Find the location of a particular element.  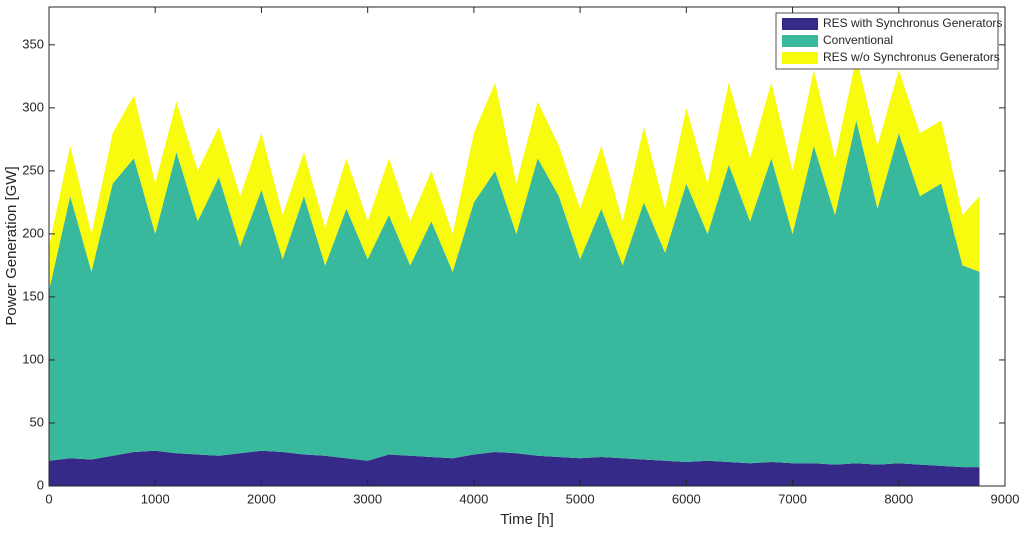

area is located at coordinates (514, 468).